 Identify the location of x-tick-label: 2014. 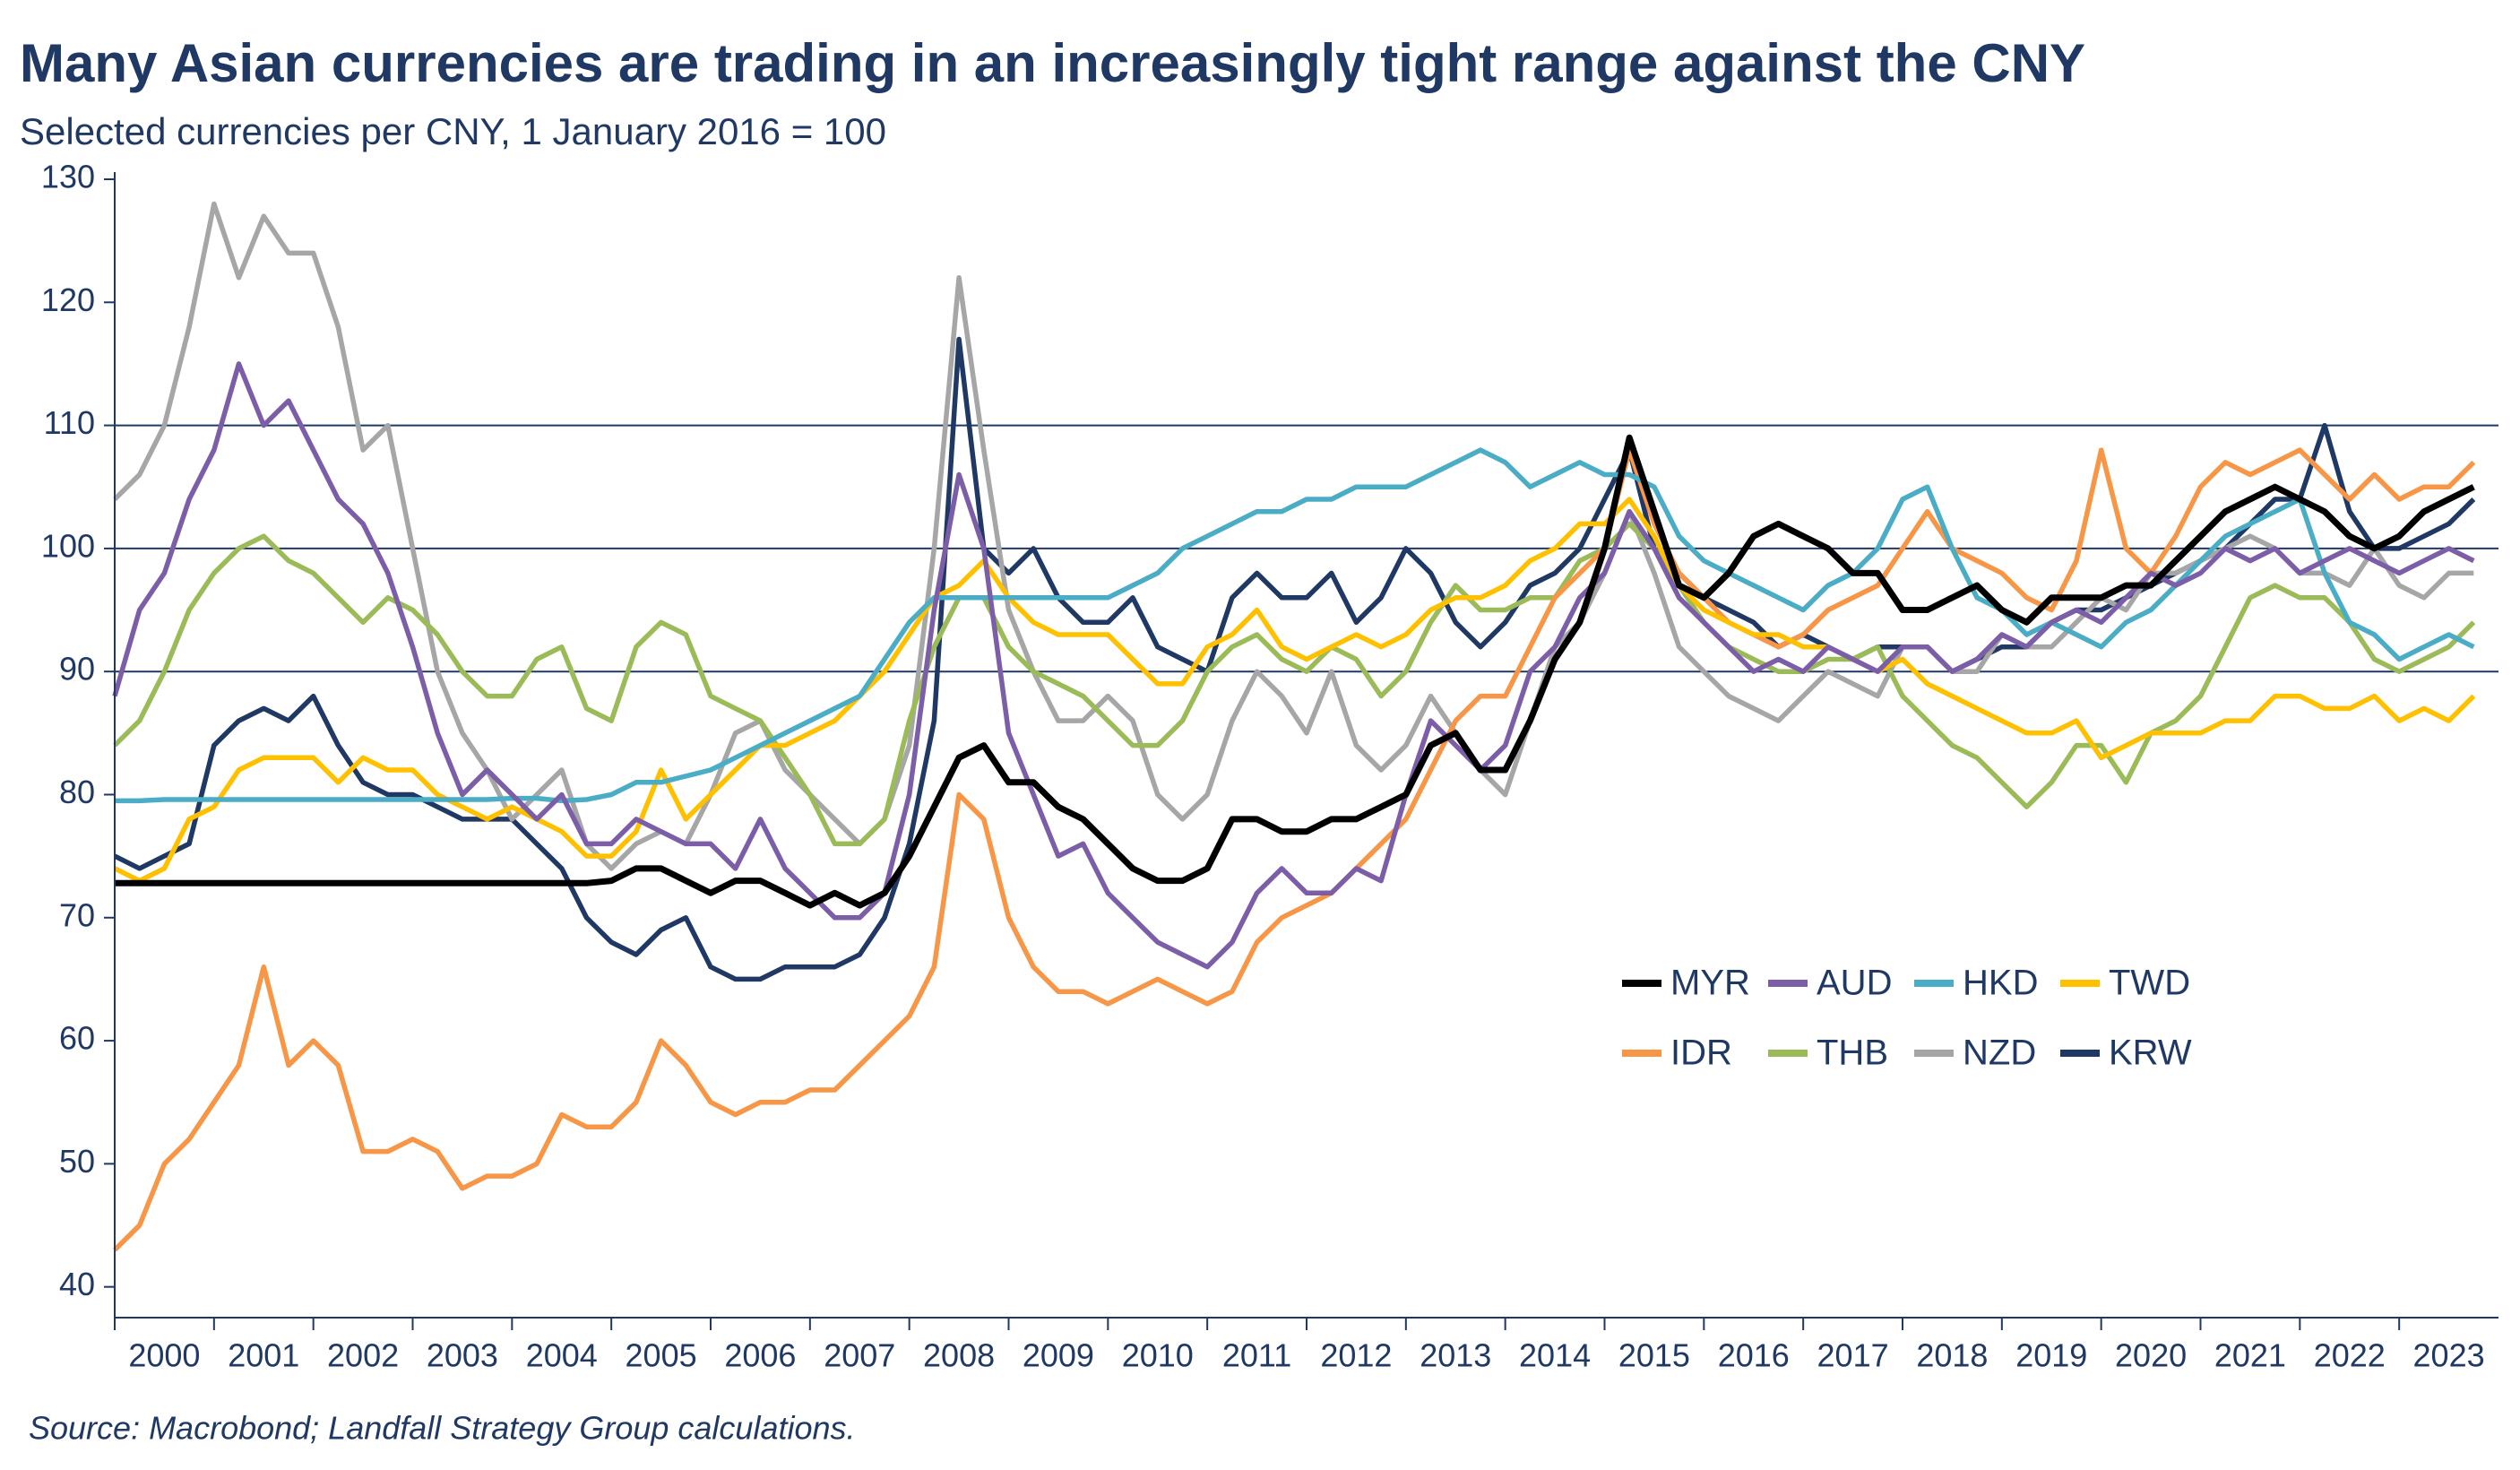
(1555, 1355).